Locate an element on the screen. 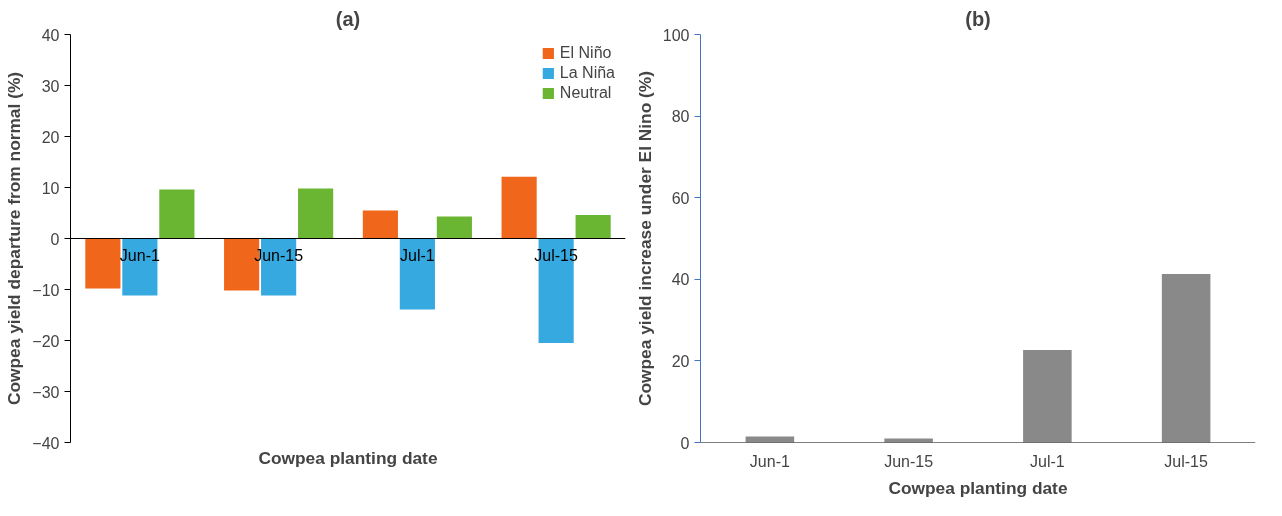  legend-label: Neutral is located at coordinates (585, 93).